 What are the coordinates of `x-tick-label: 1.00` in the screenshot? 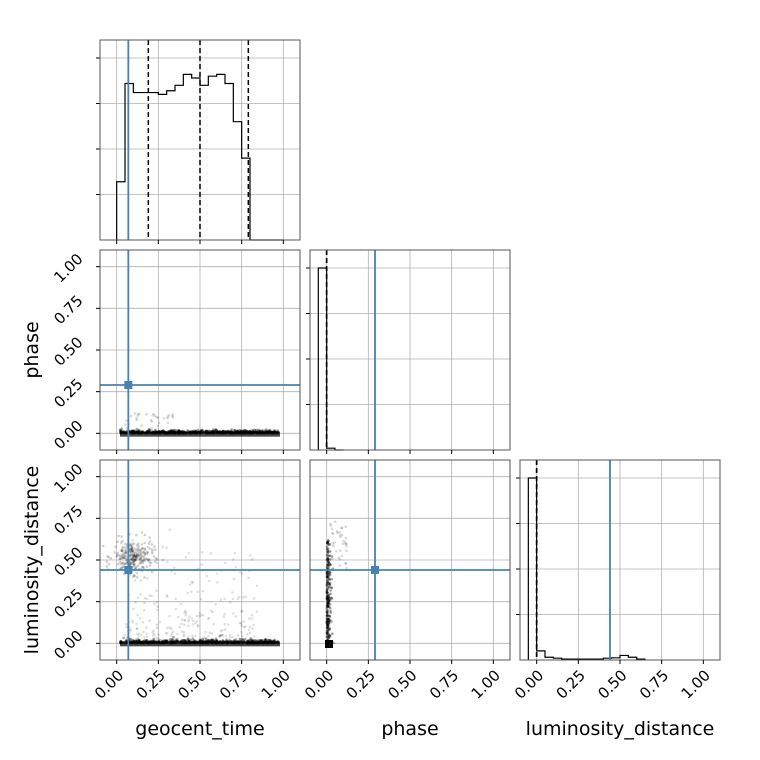 It's located at (486, 684).